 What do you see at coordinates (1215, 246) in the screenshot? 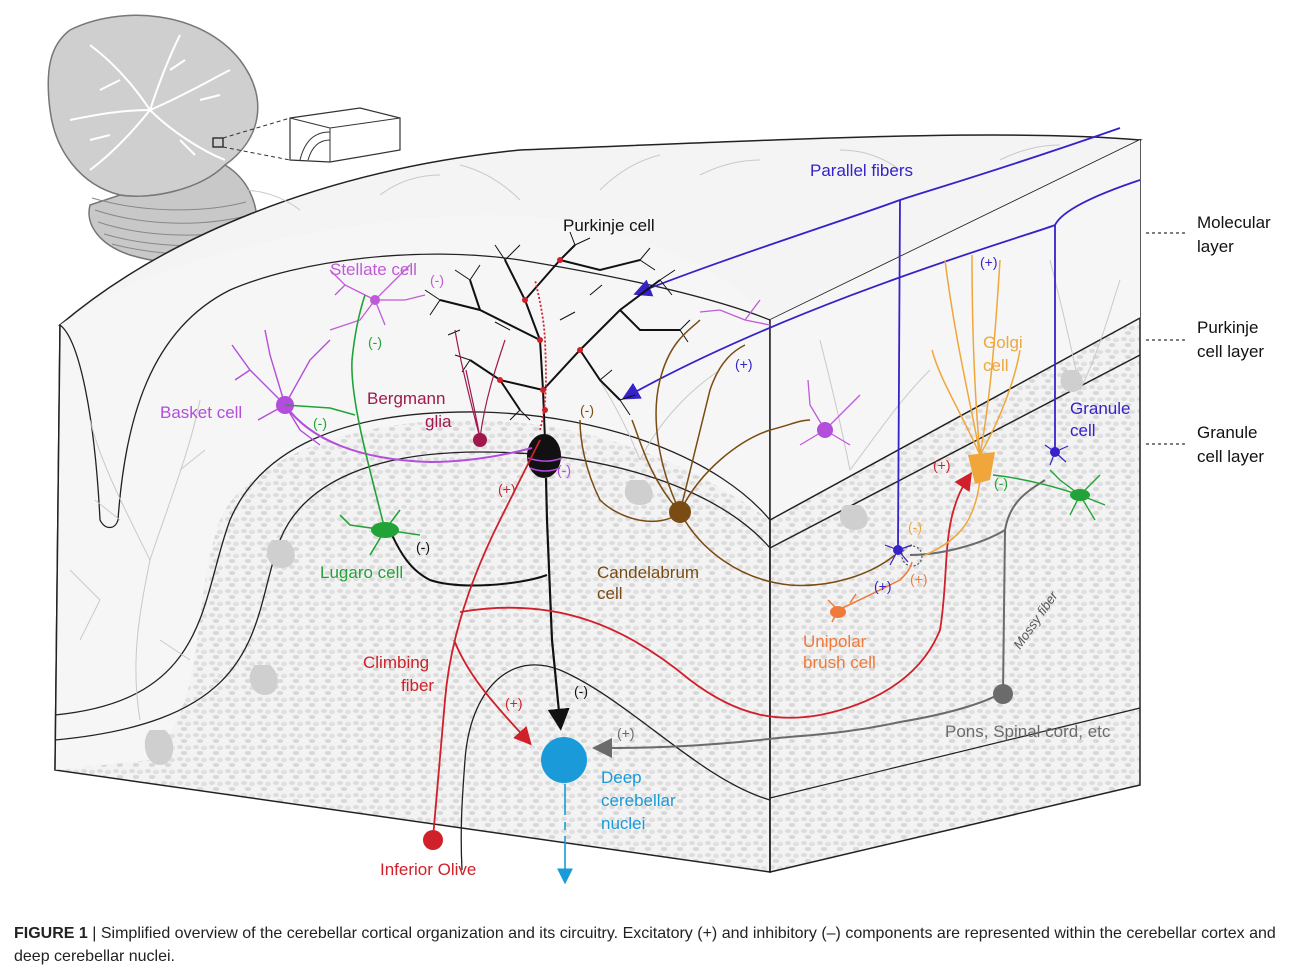
I see `layer-molecular-2: layer` at bounding box center [1215, 246].